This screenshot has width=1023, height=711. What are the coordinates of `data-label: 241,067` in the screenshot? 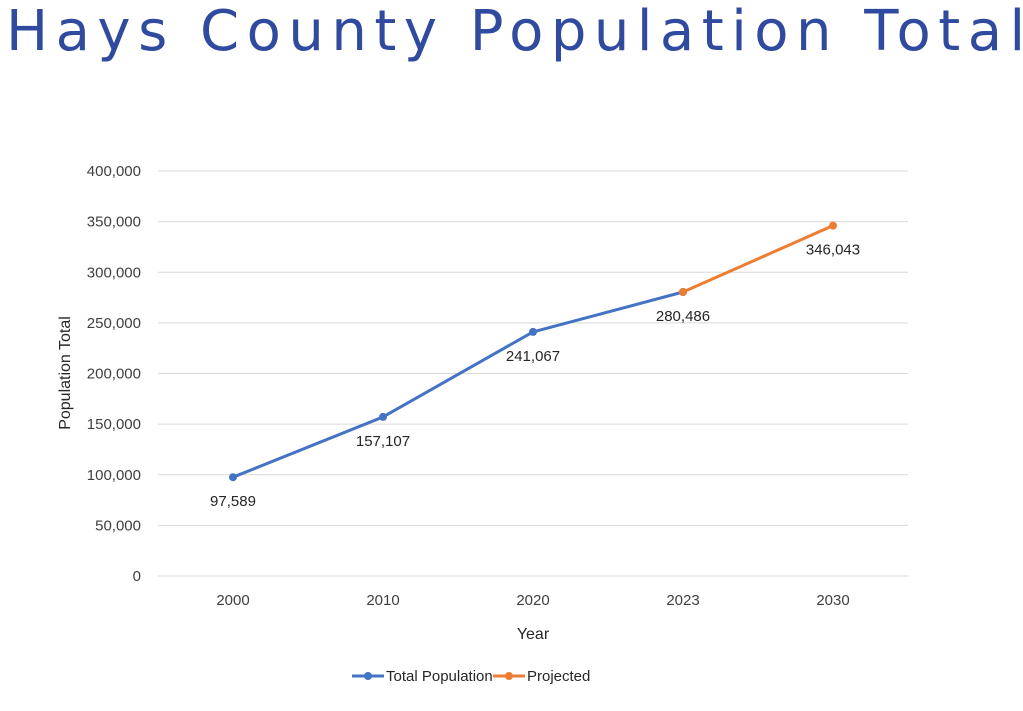 It's located at (533, 356).